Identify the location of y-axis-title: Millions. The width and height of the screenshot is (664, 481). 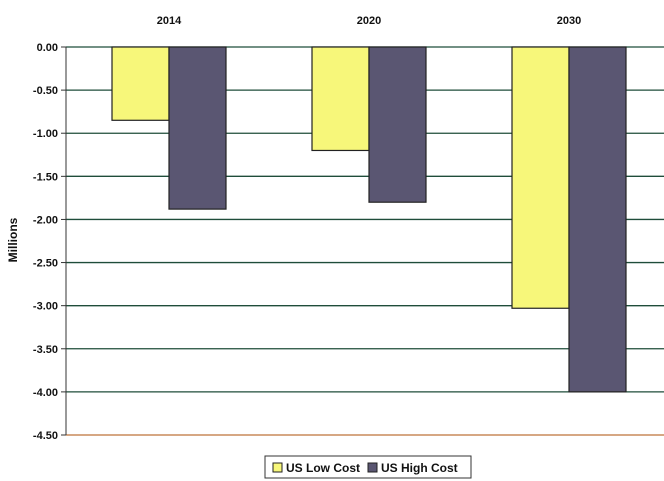
(13, 239).